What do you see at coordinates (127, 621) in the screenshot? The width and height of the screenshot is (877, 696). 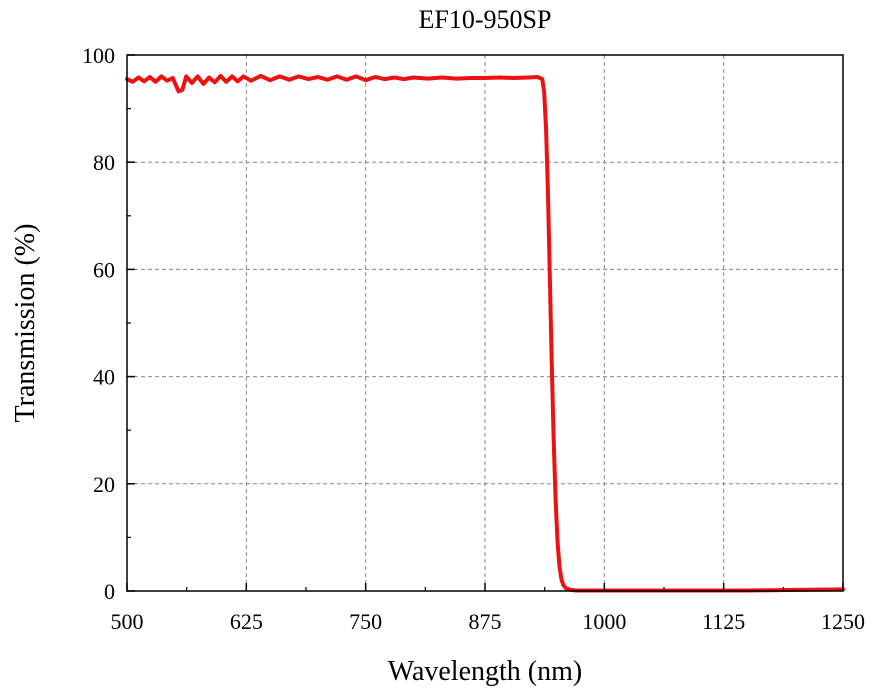 I see `x-tick-label: 500` at bounding box center [127, 621].